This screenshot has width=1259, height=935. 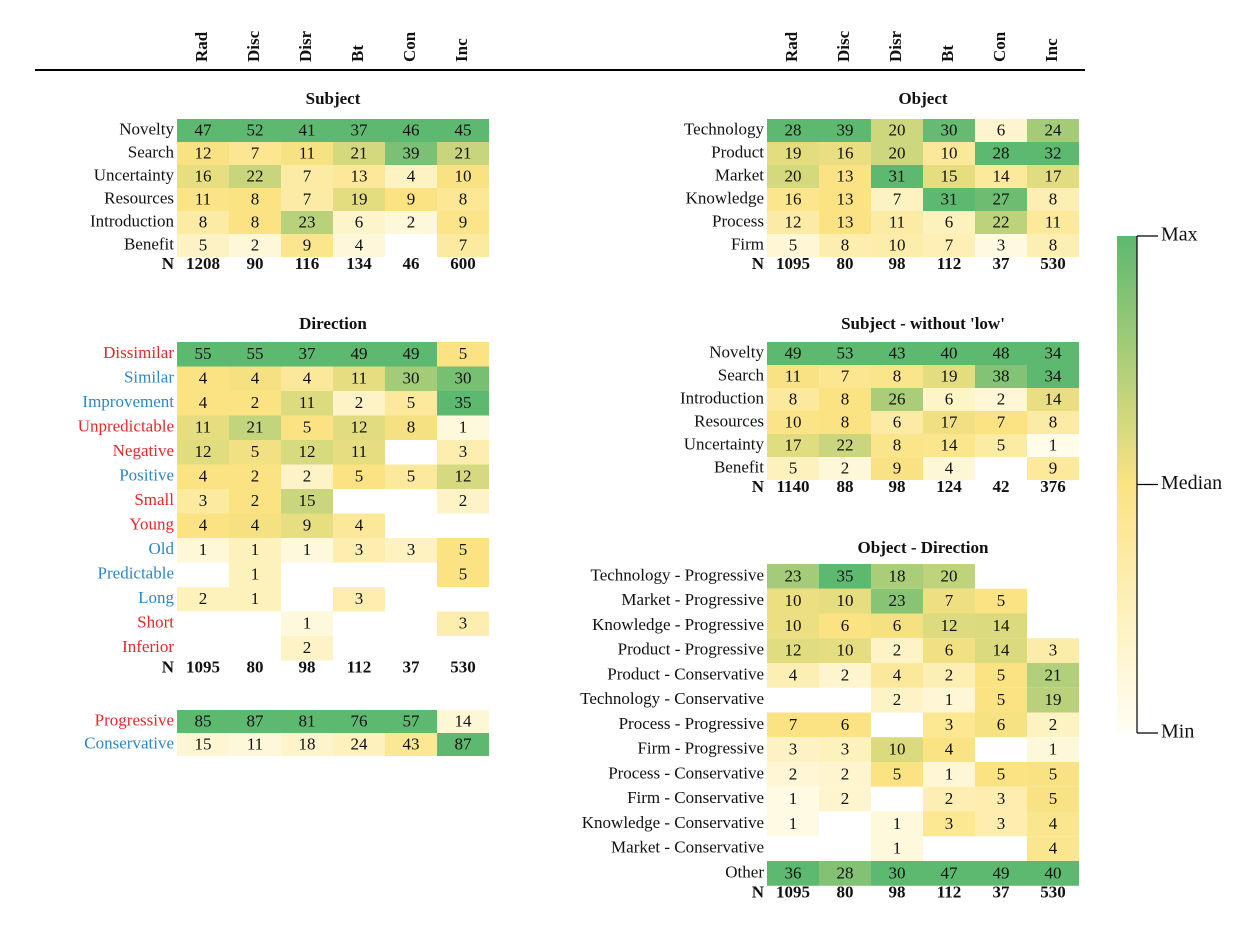 I want to click on n-value: 530, so click(x=1053, y=892).